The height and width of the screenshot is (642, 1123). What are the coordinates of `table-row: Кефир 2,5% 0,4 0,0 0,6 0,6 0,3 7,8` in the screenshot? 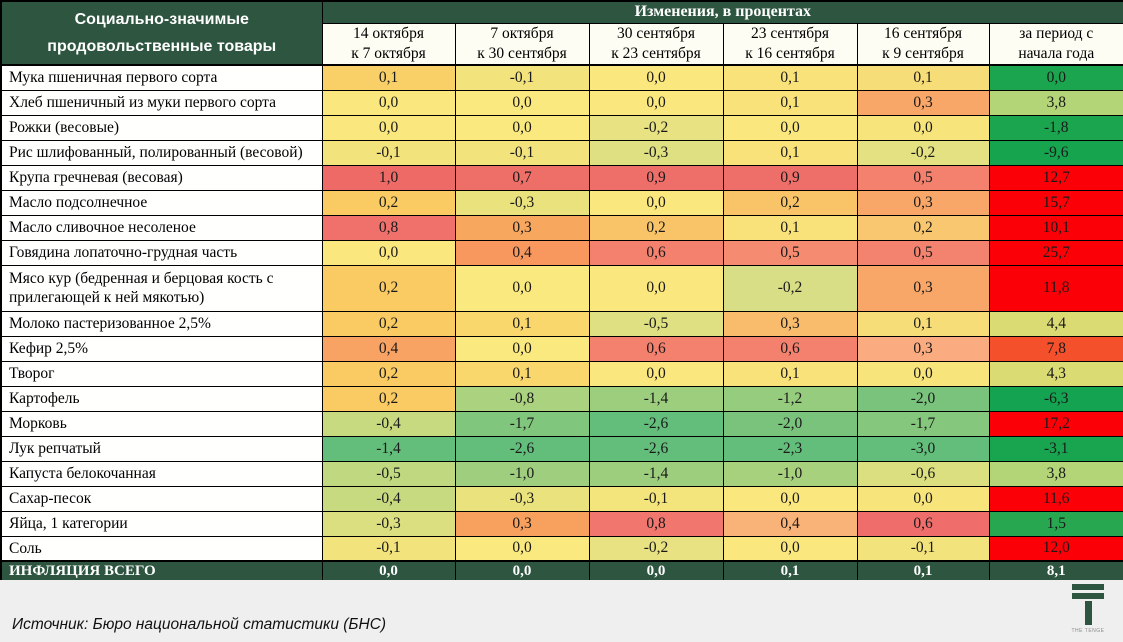 It's located at (561, 348).